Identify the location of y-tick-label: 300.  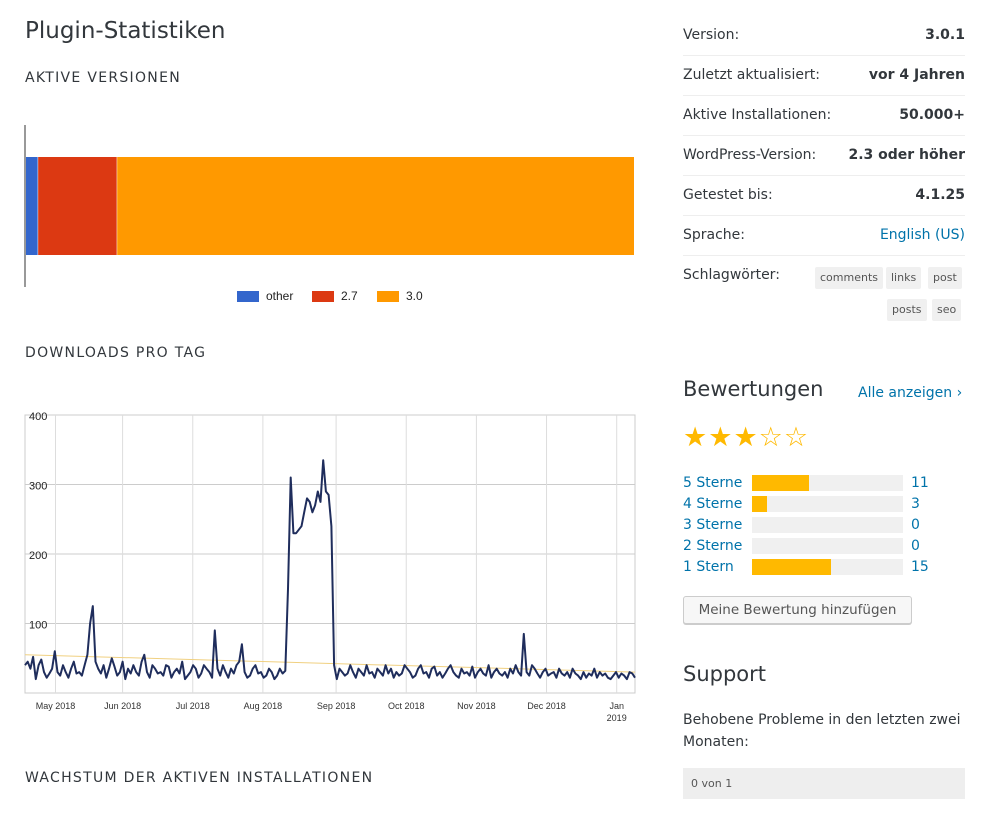
(38, 487).